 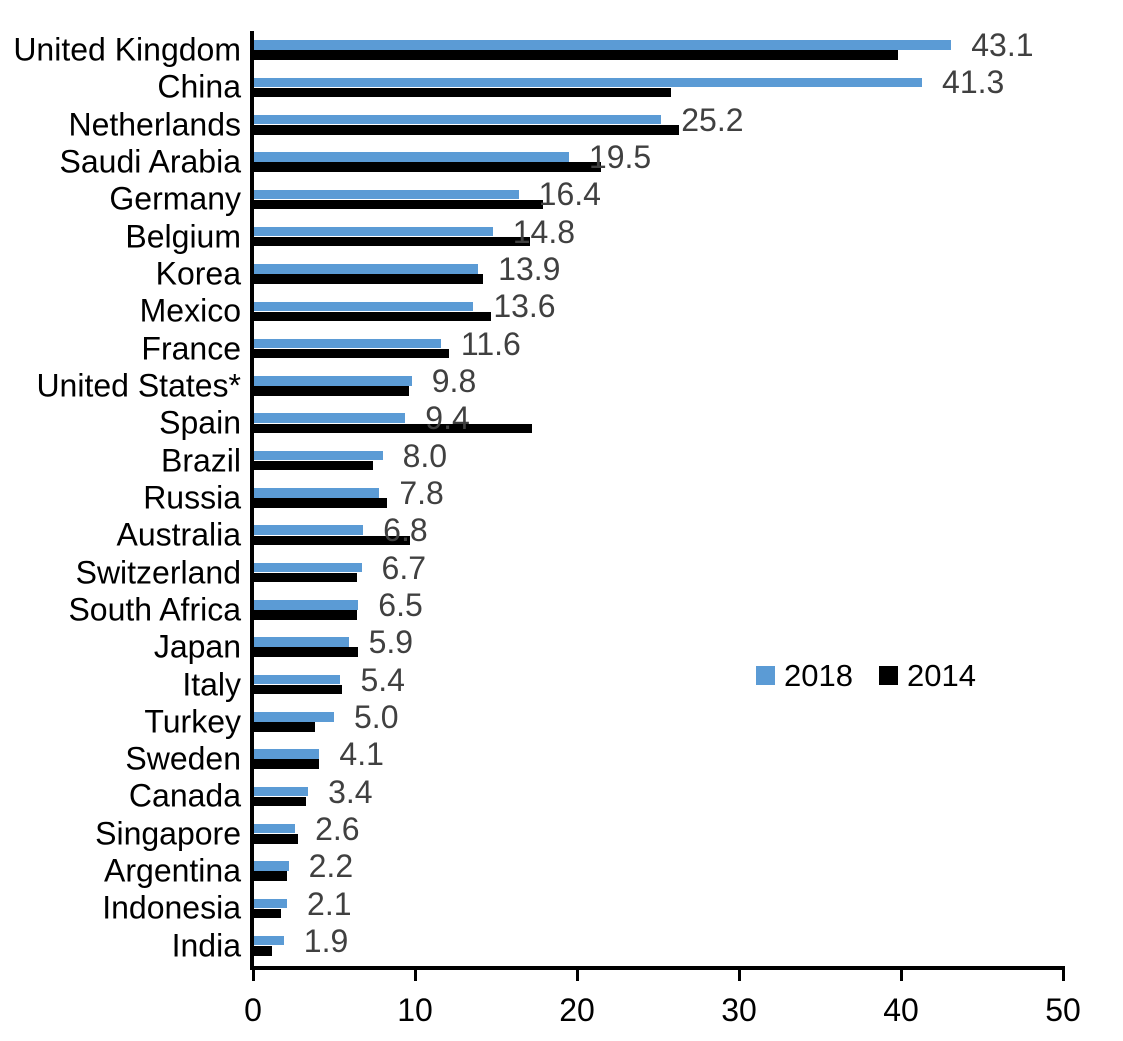 I want to click on value-label: 14.8, so click(x=544, y=231).